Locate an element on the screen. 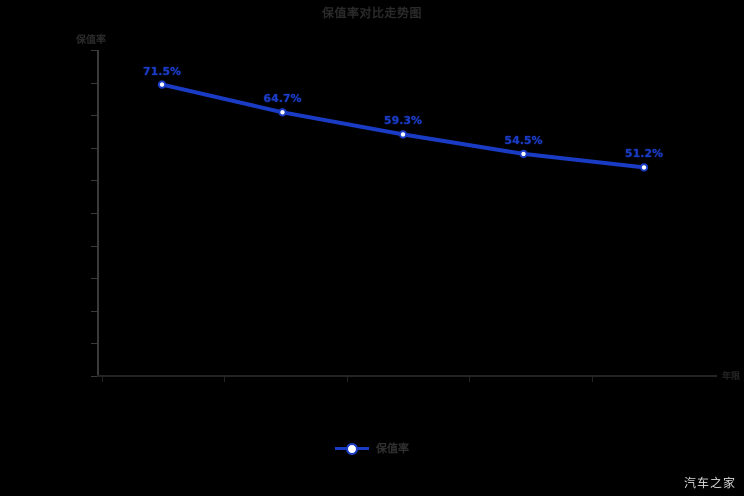 The height and width of the screenshot is (496, 744). x-axis-title: 年限 is located at coordinates (731, 377).